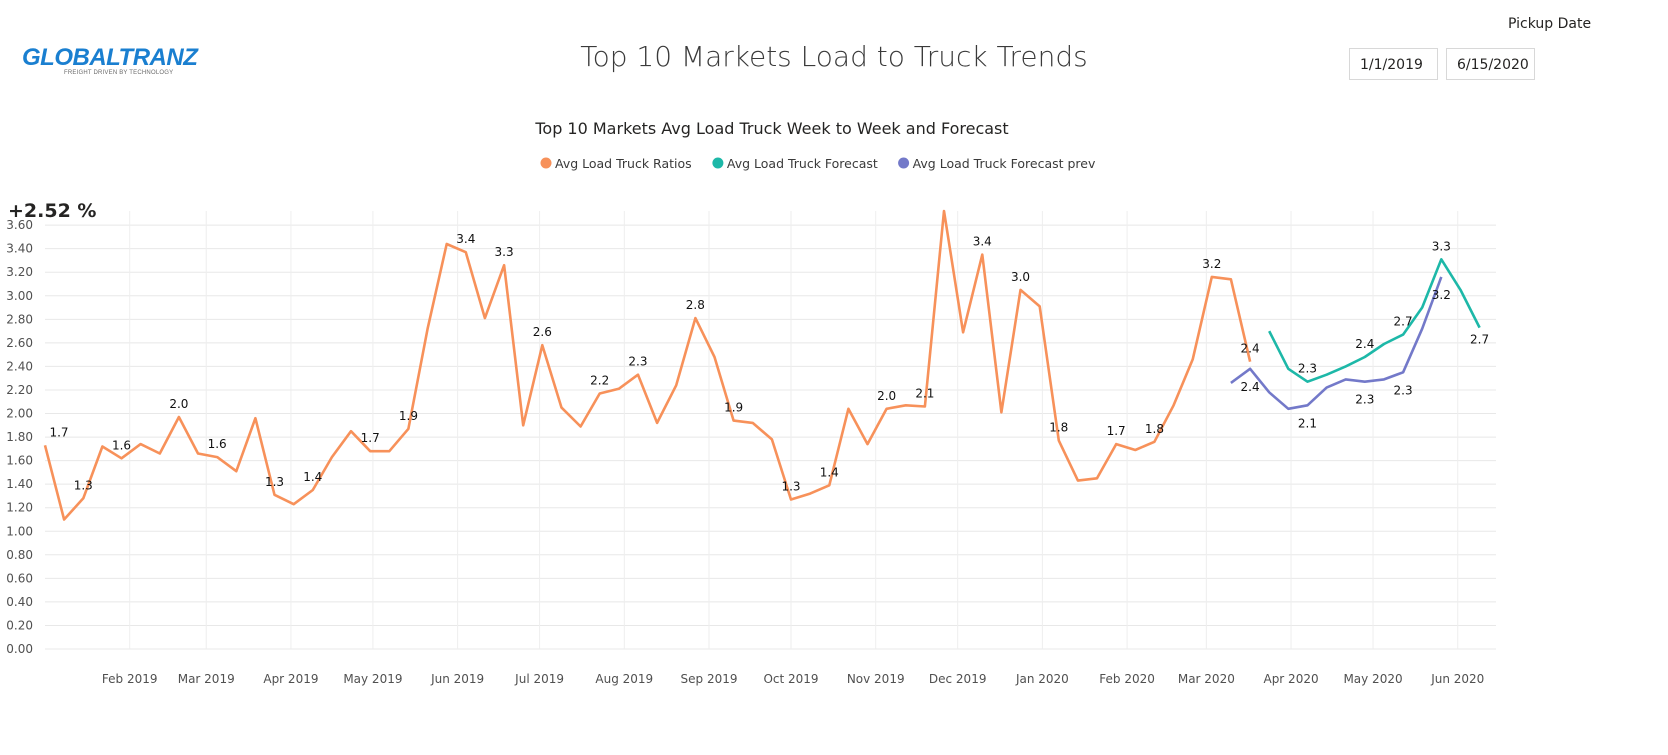  I want to click on x-tick-label: Nov 2019, so click(876, 679).